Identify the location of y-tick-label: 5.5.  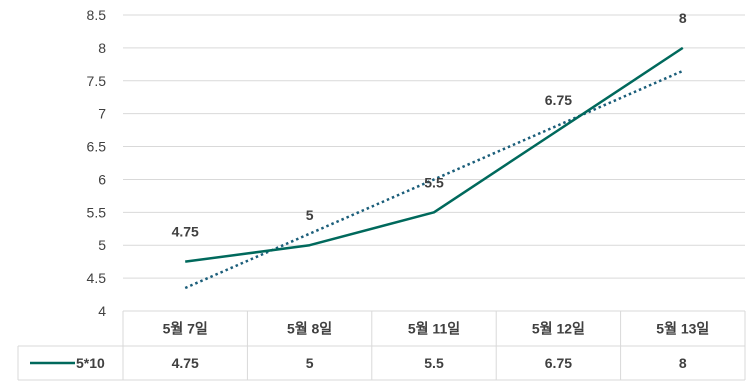
(97, 212).